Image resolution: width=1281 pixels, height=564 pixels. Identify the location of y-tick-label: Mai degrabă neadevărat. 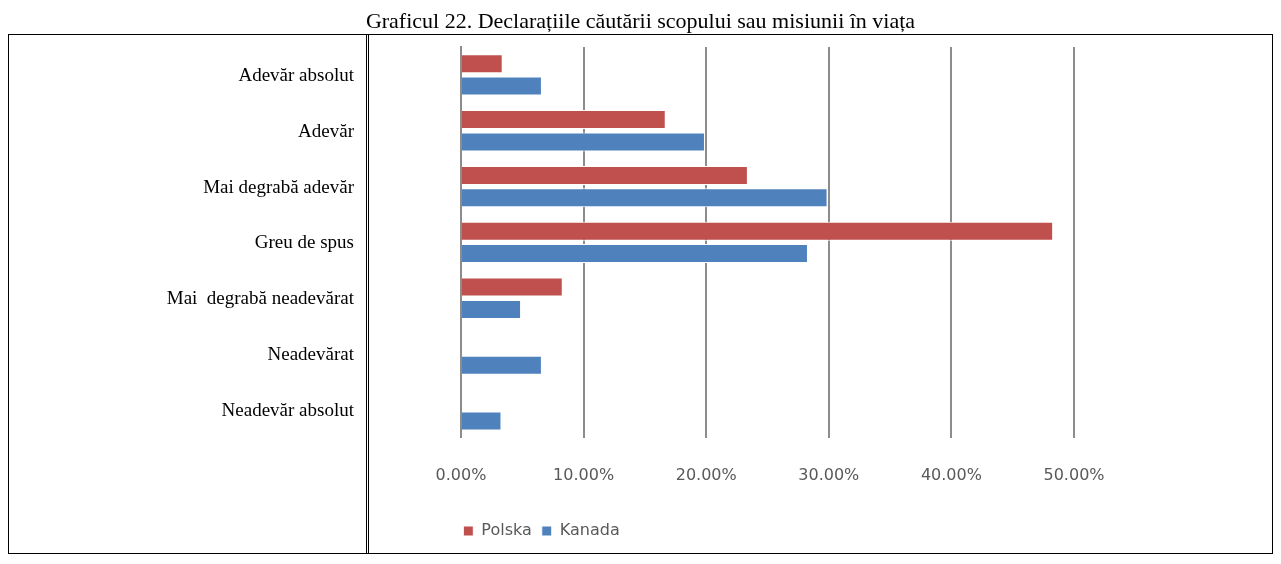
(260, 298).